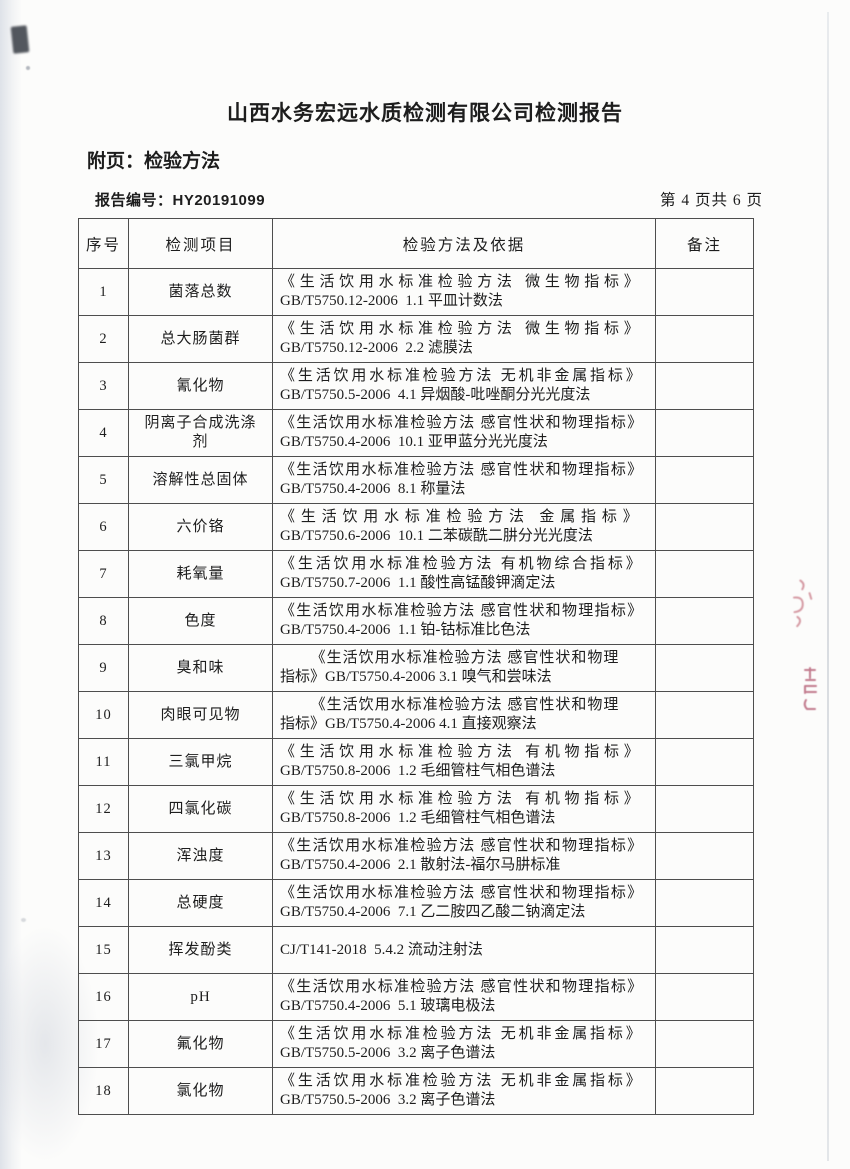 The image size is (850, 1169). What do you see at coordinates (462, 564) in the screenshot?
I see `method-line: 《生活饮用水标准检验方法 有机物综合指标》` at bounding box center [462, 564].